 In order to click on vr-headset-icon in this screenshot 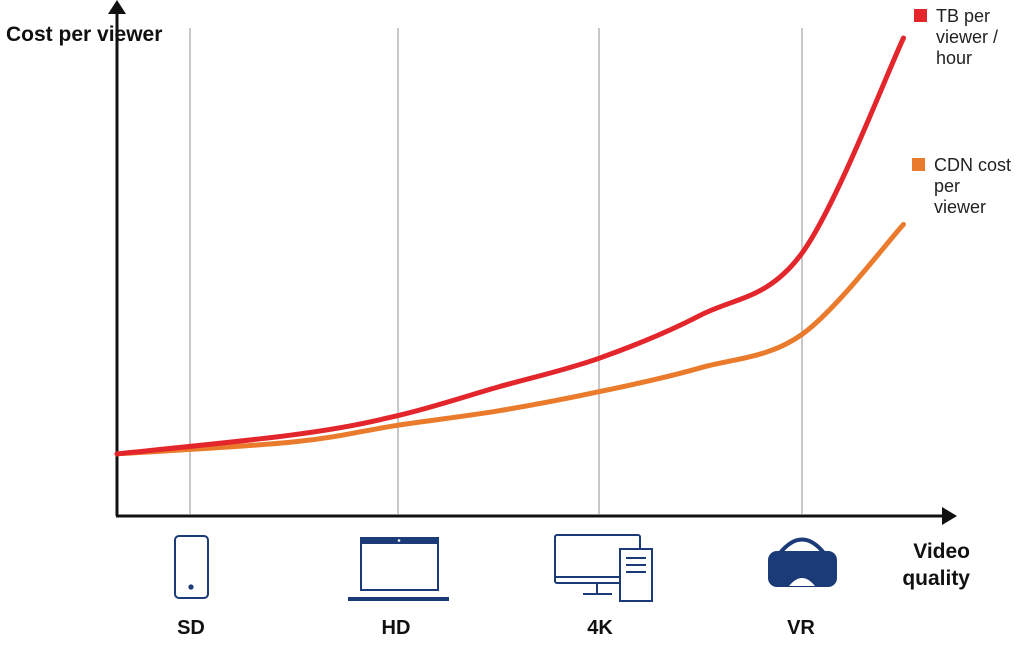, I will do `click(802, 562)`.